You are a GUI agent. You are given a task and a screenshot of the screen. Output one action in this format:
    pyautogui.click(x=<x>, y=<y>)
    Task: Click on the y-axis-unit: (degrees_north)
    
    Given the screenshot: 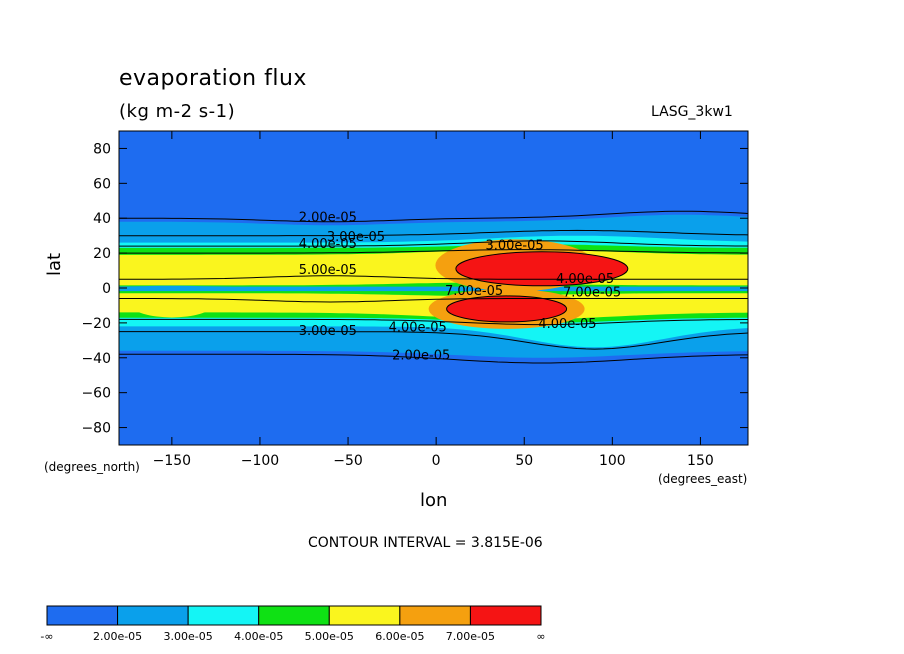 What is the action you would take?
    pyautogui.click(x=92, y=467)
    